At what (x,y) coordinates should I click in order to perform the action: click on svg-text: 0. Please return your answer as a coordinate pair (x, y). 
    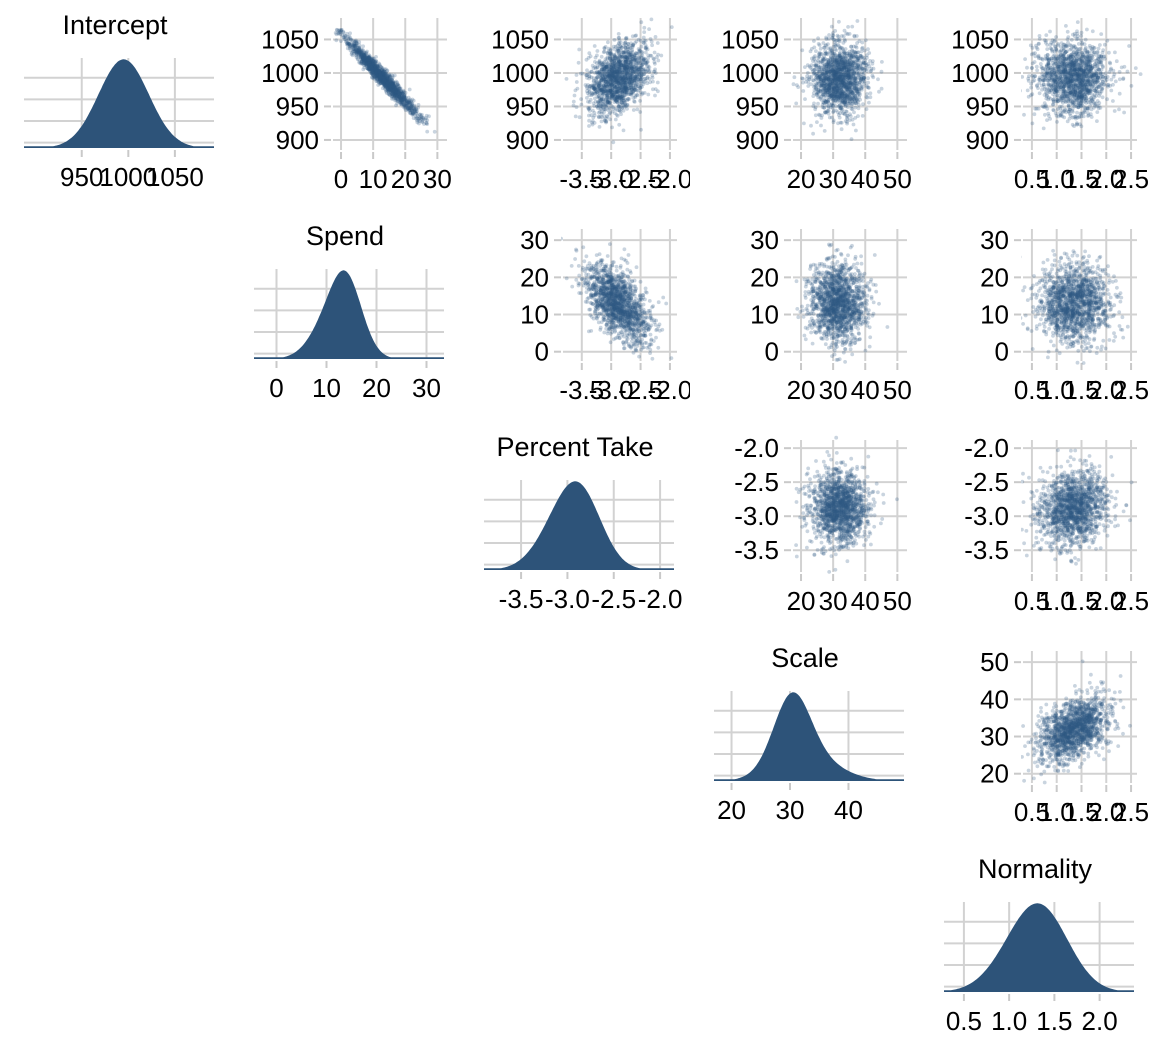
    Looking at the image, I should click on (341, 179).